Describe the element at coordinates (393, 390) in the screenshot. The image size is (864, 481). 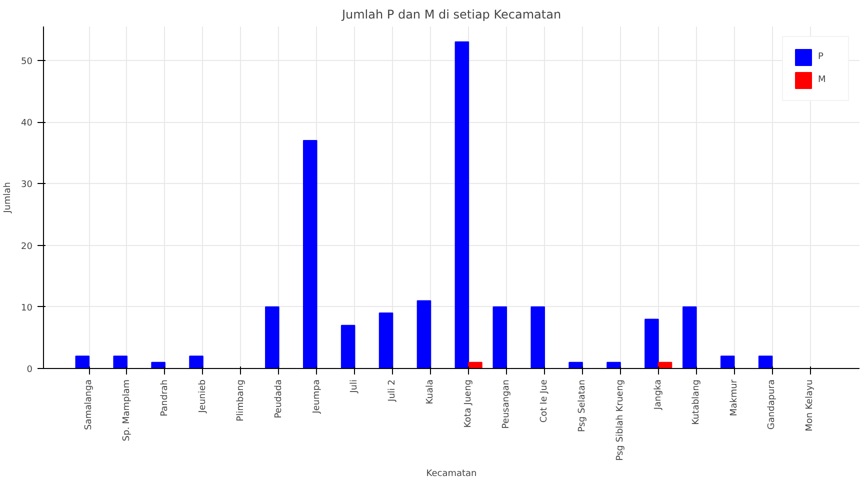
I see `x-tick-label: Juli 2` at that location.